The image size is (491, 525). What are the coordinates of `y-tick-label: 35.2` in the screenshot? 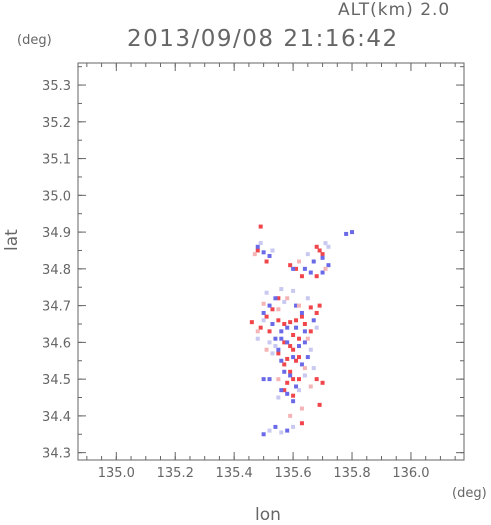 It's located at (56, 123).